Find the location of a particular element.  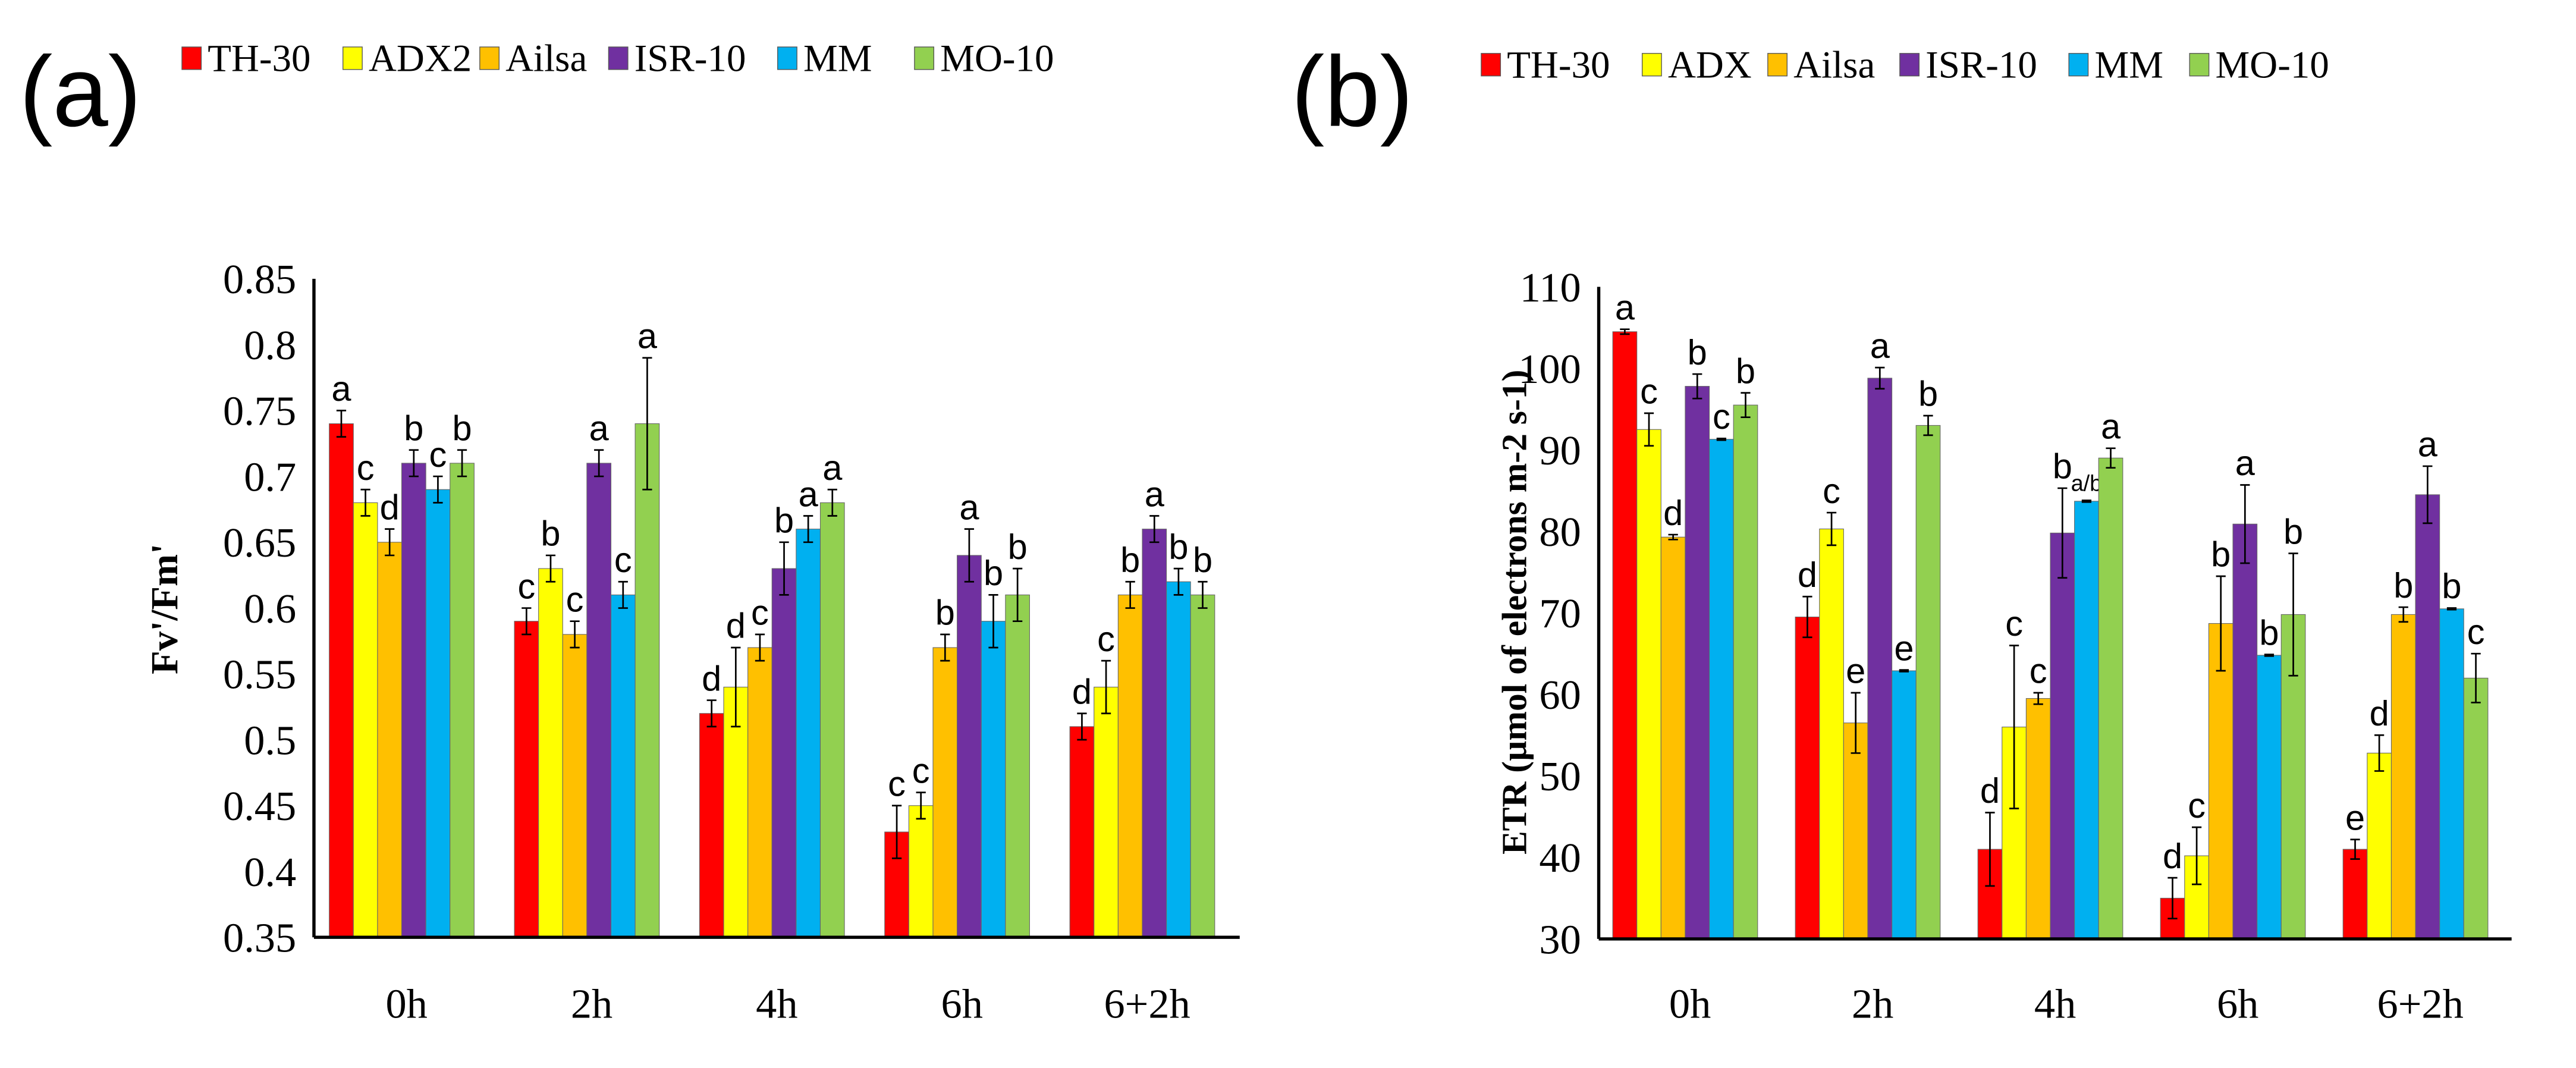

x-tick-label: 2h is located at coordinates (1872, 1004).